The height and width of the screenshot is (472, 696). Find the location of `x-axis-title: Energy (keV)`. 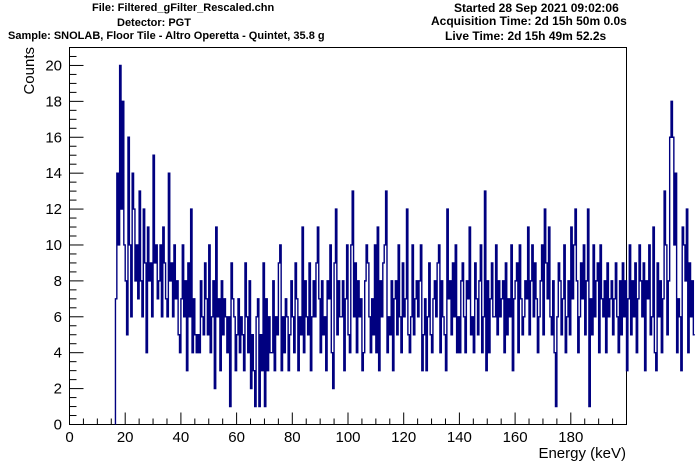

x-axis-title: Energy (keV) is located at coordinates (582, 453).